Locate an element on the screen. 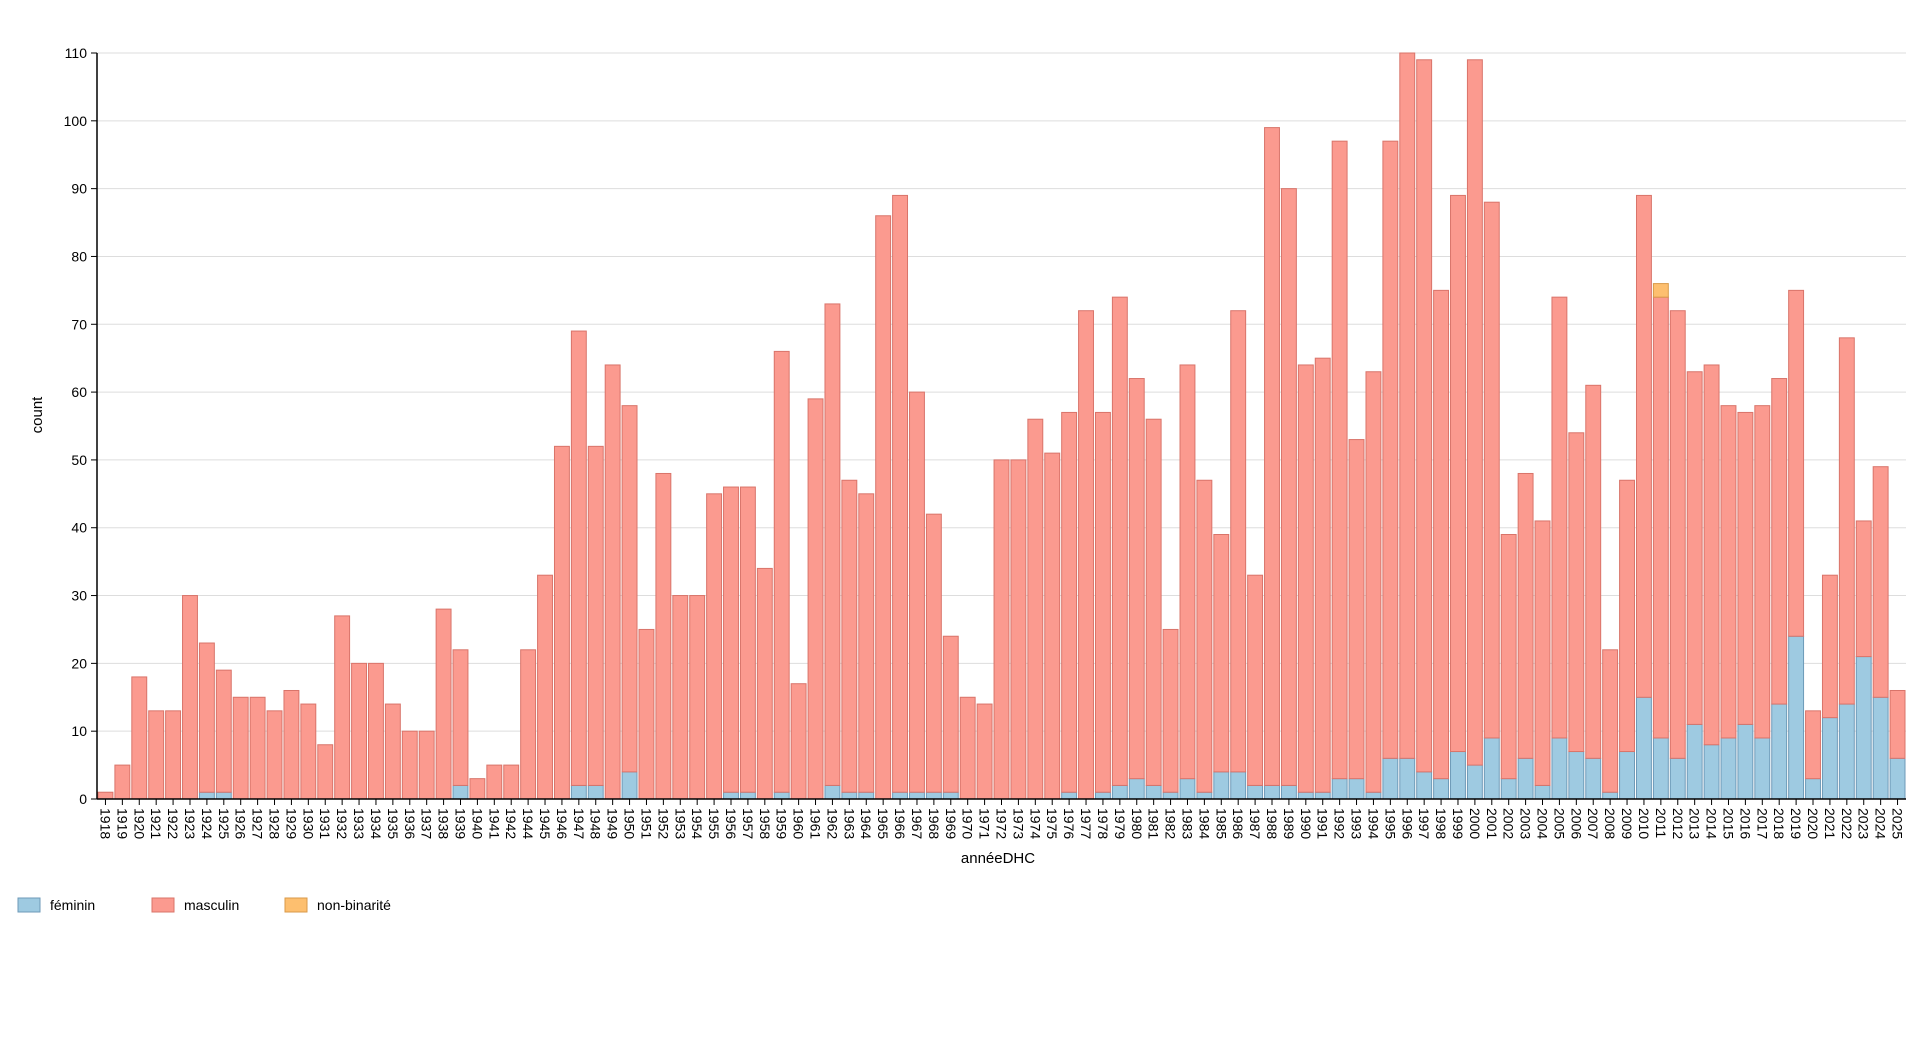  x-tick-label: 1990 is located at coordinates (1306, 823).